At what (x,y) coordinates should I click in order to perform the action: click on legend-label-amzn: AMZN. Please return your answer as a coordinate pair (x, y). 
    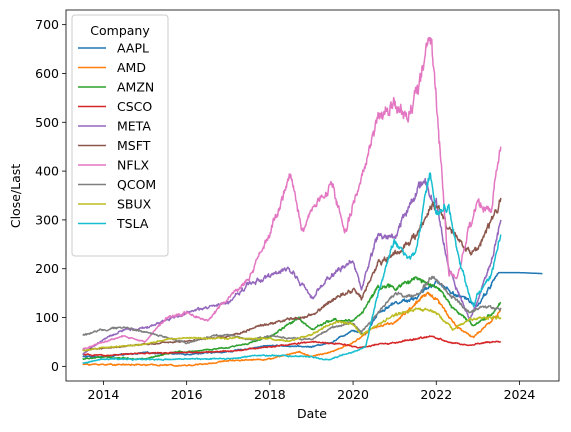
    Looking at the image, I should click on (135, 87).